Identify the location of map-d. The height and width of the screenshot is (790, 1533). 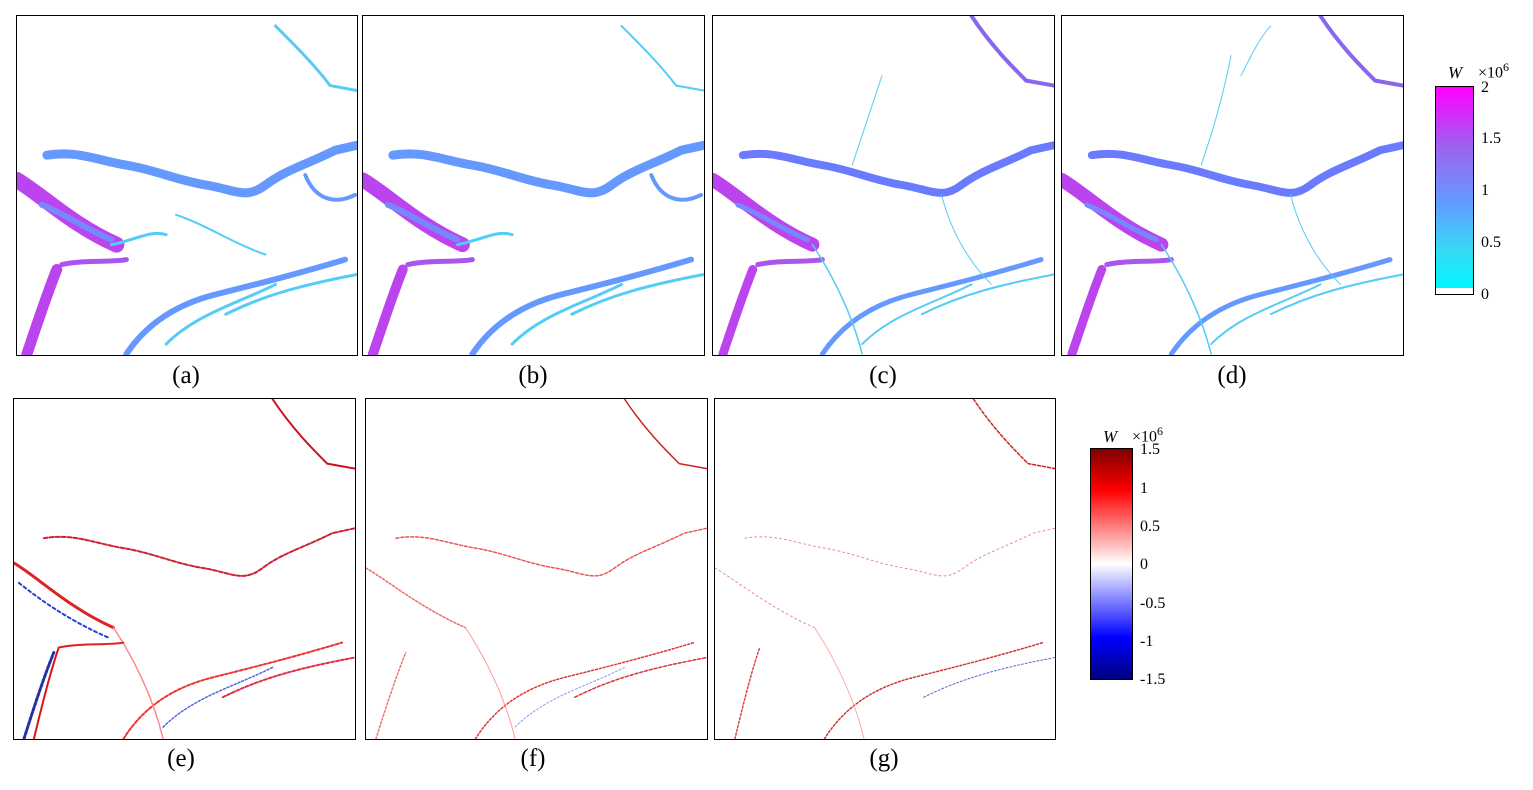
(1232, 185).